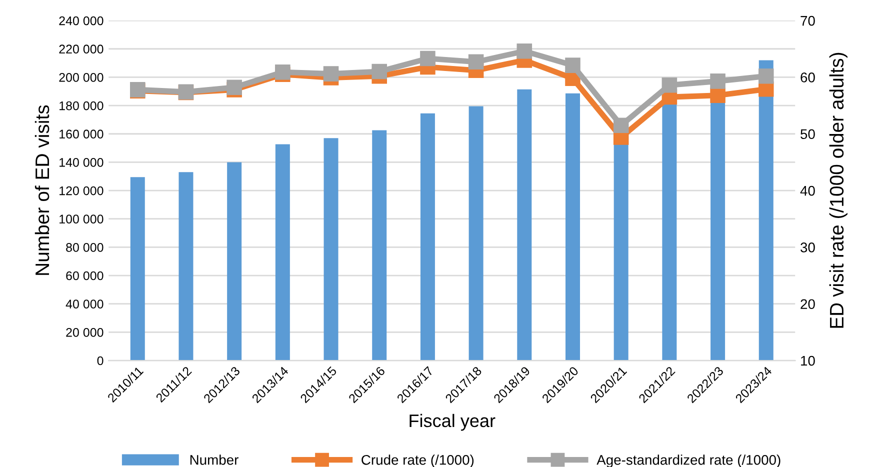 Image resolution: width=869 pixels, height=467 pixels. Describe the element at coordinates (807, 21) in the screenshot. I see `y2-tick-label: 70` at that location.